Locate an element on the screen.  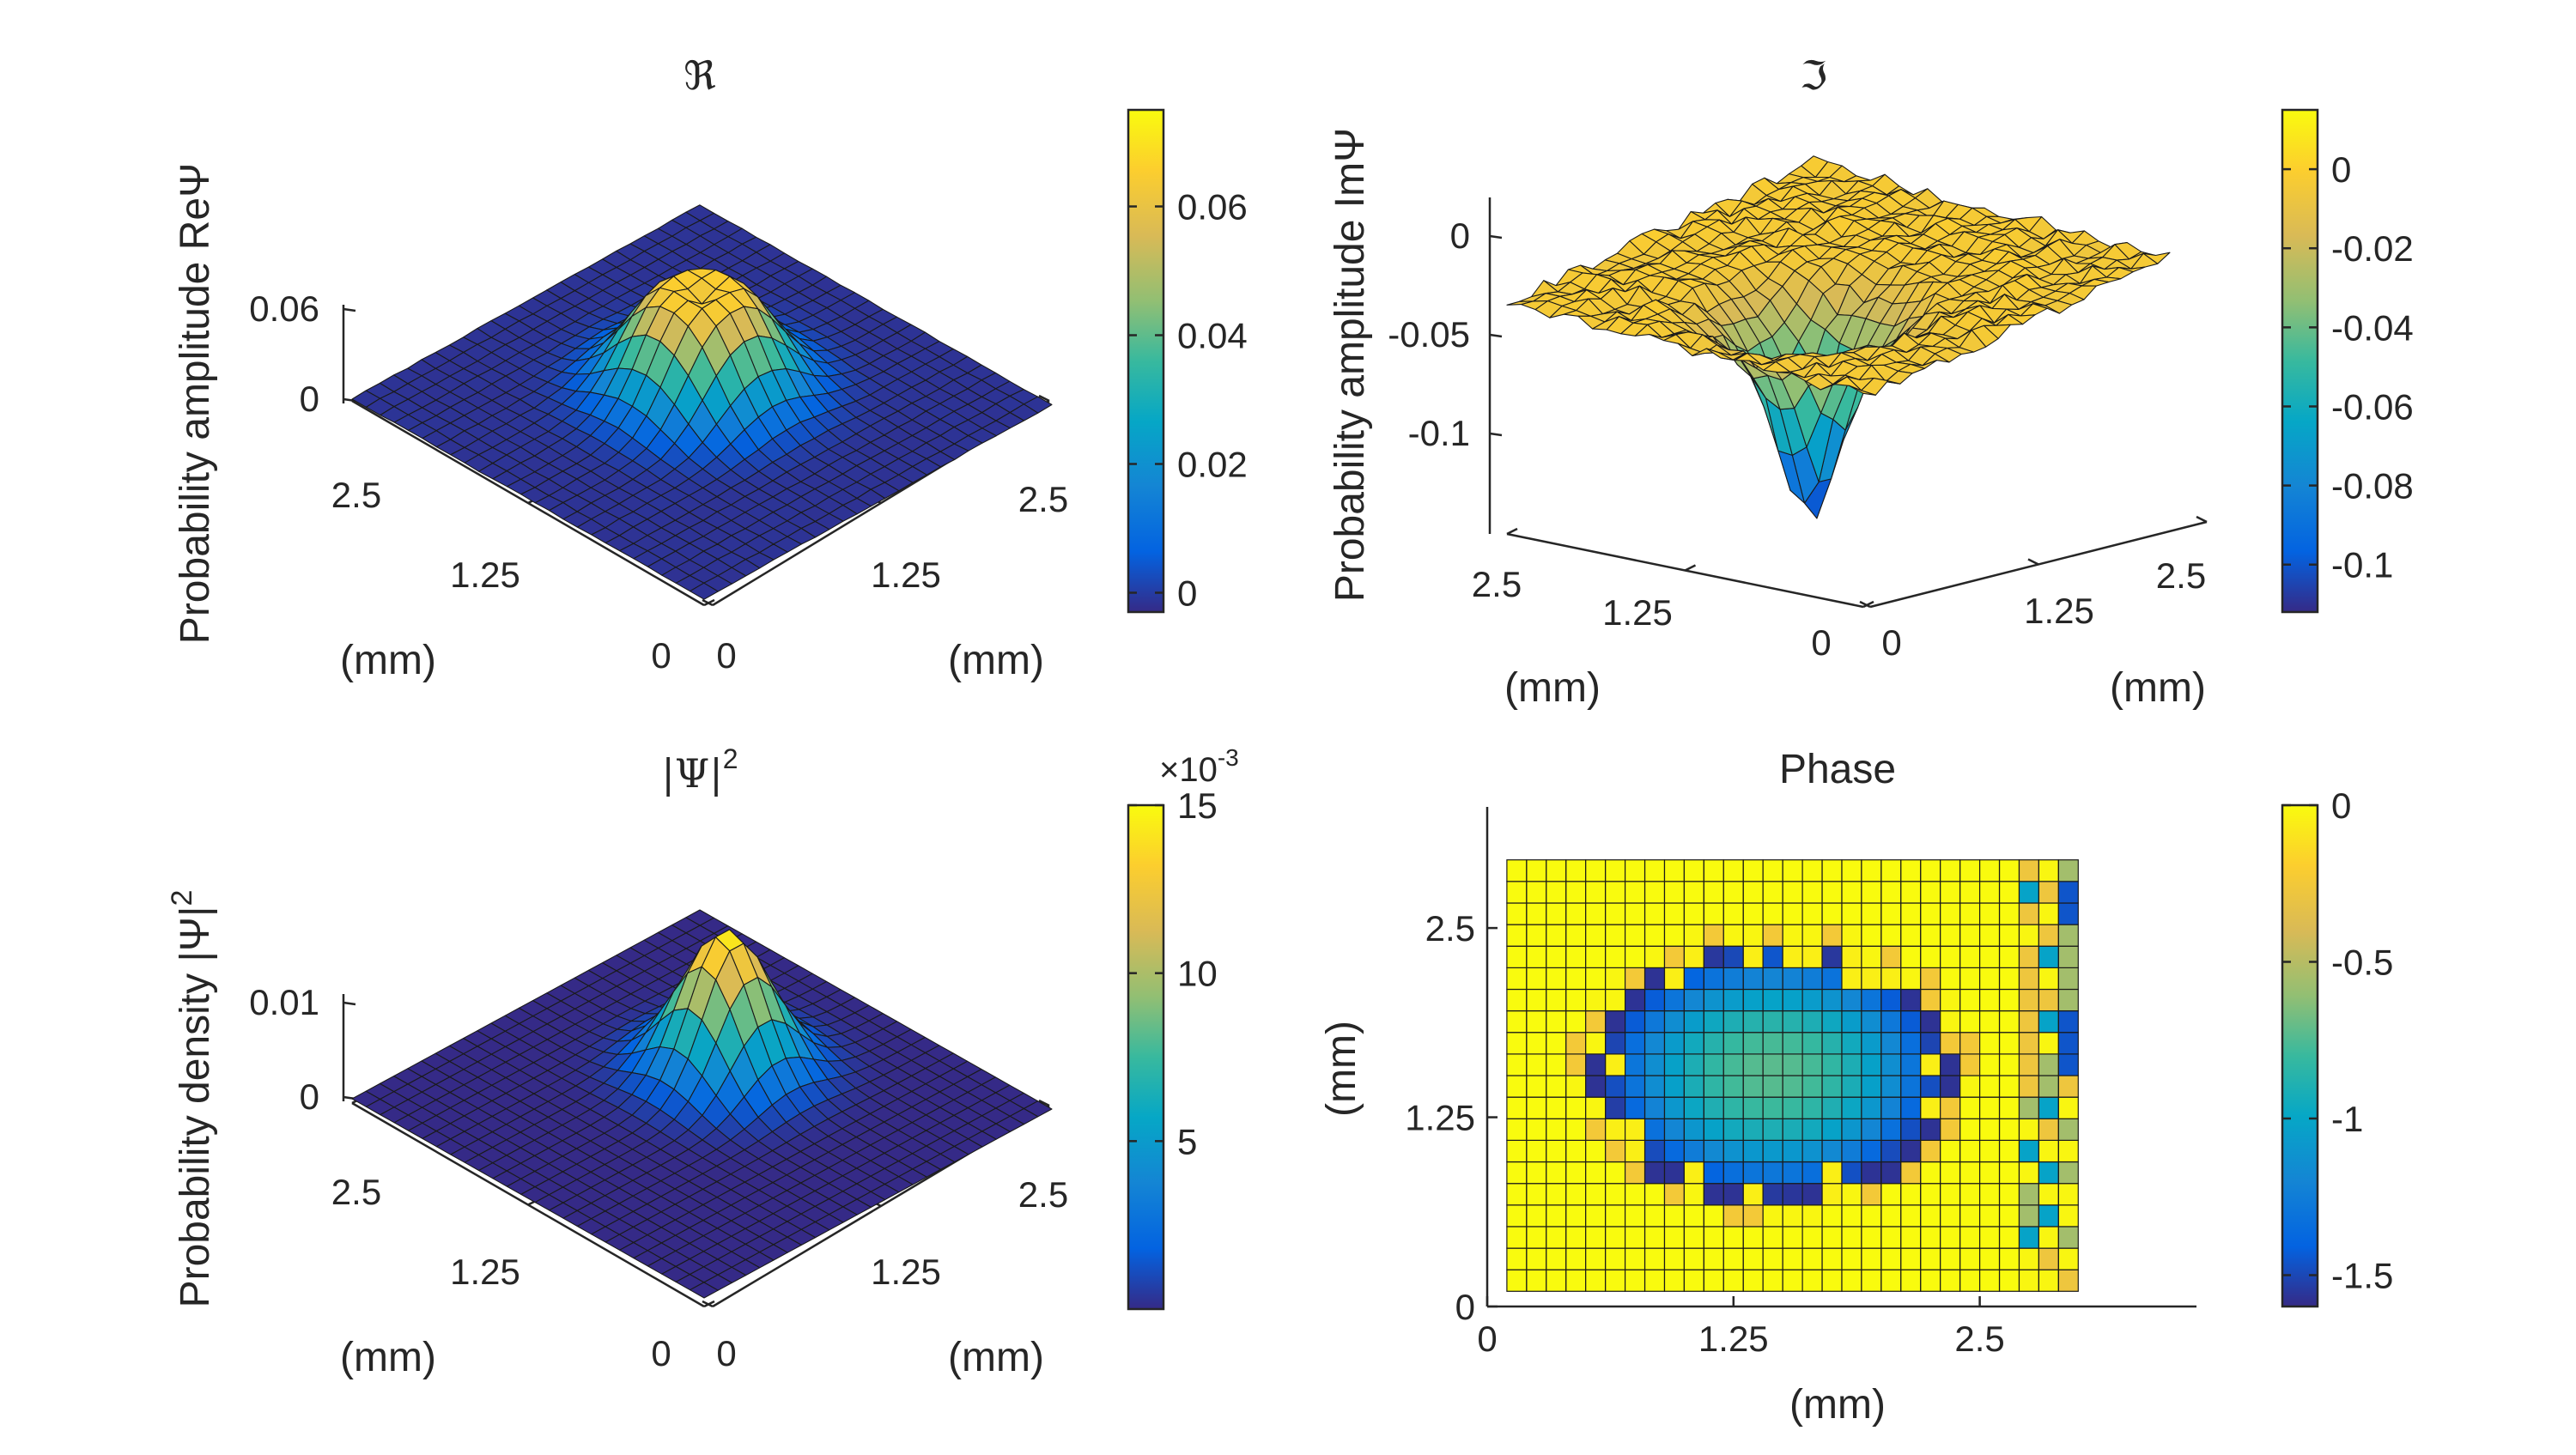
svg-text: 1.25 is located at coordinates (906, 1272).